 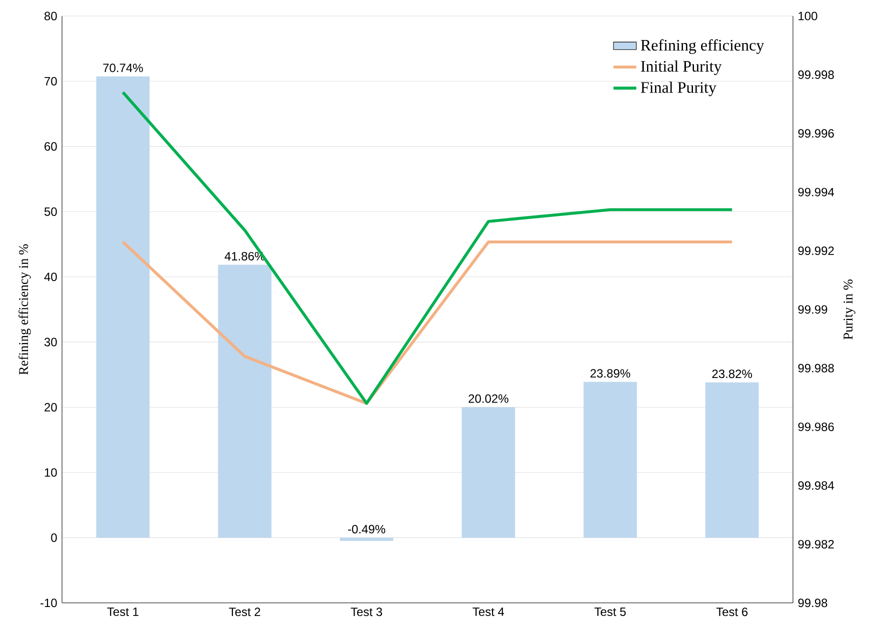 What do you see at coordinates (610, 373) in the screenshot?
I see `data-label: 23.89%` at bounding box center [610, 373].